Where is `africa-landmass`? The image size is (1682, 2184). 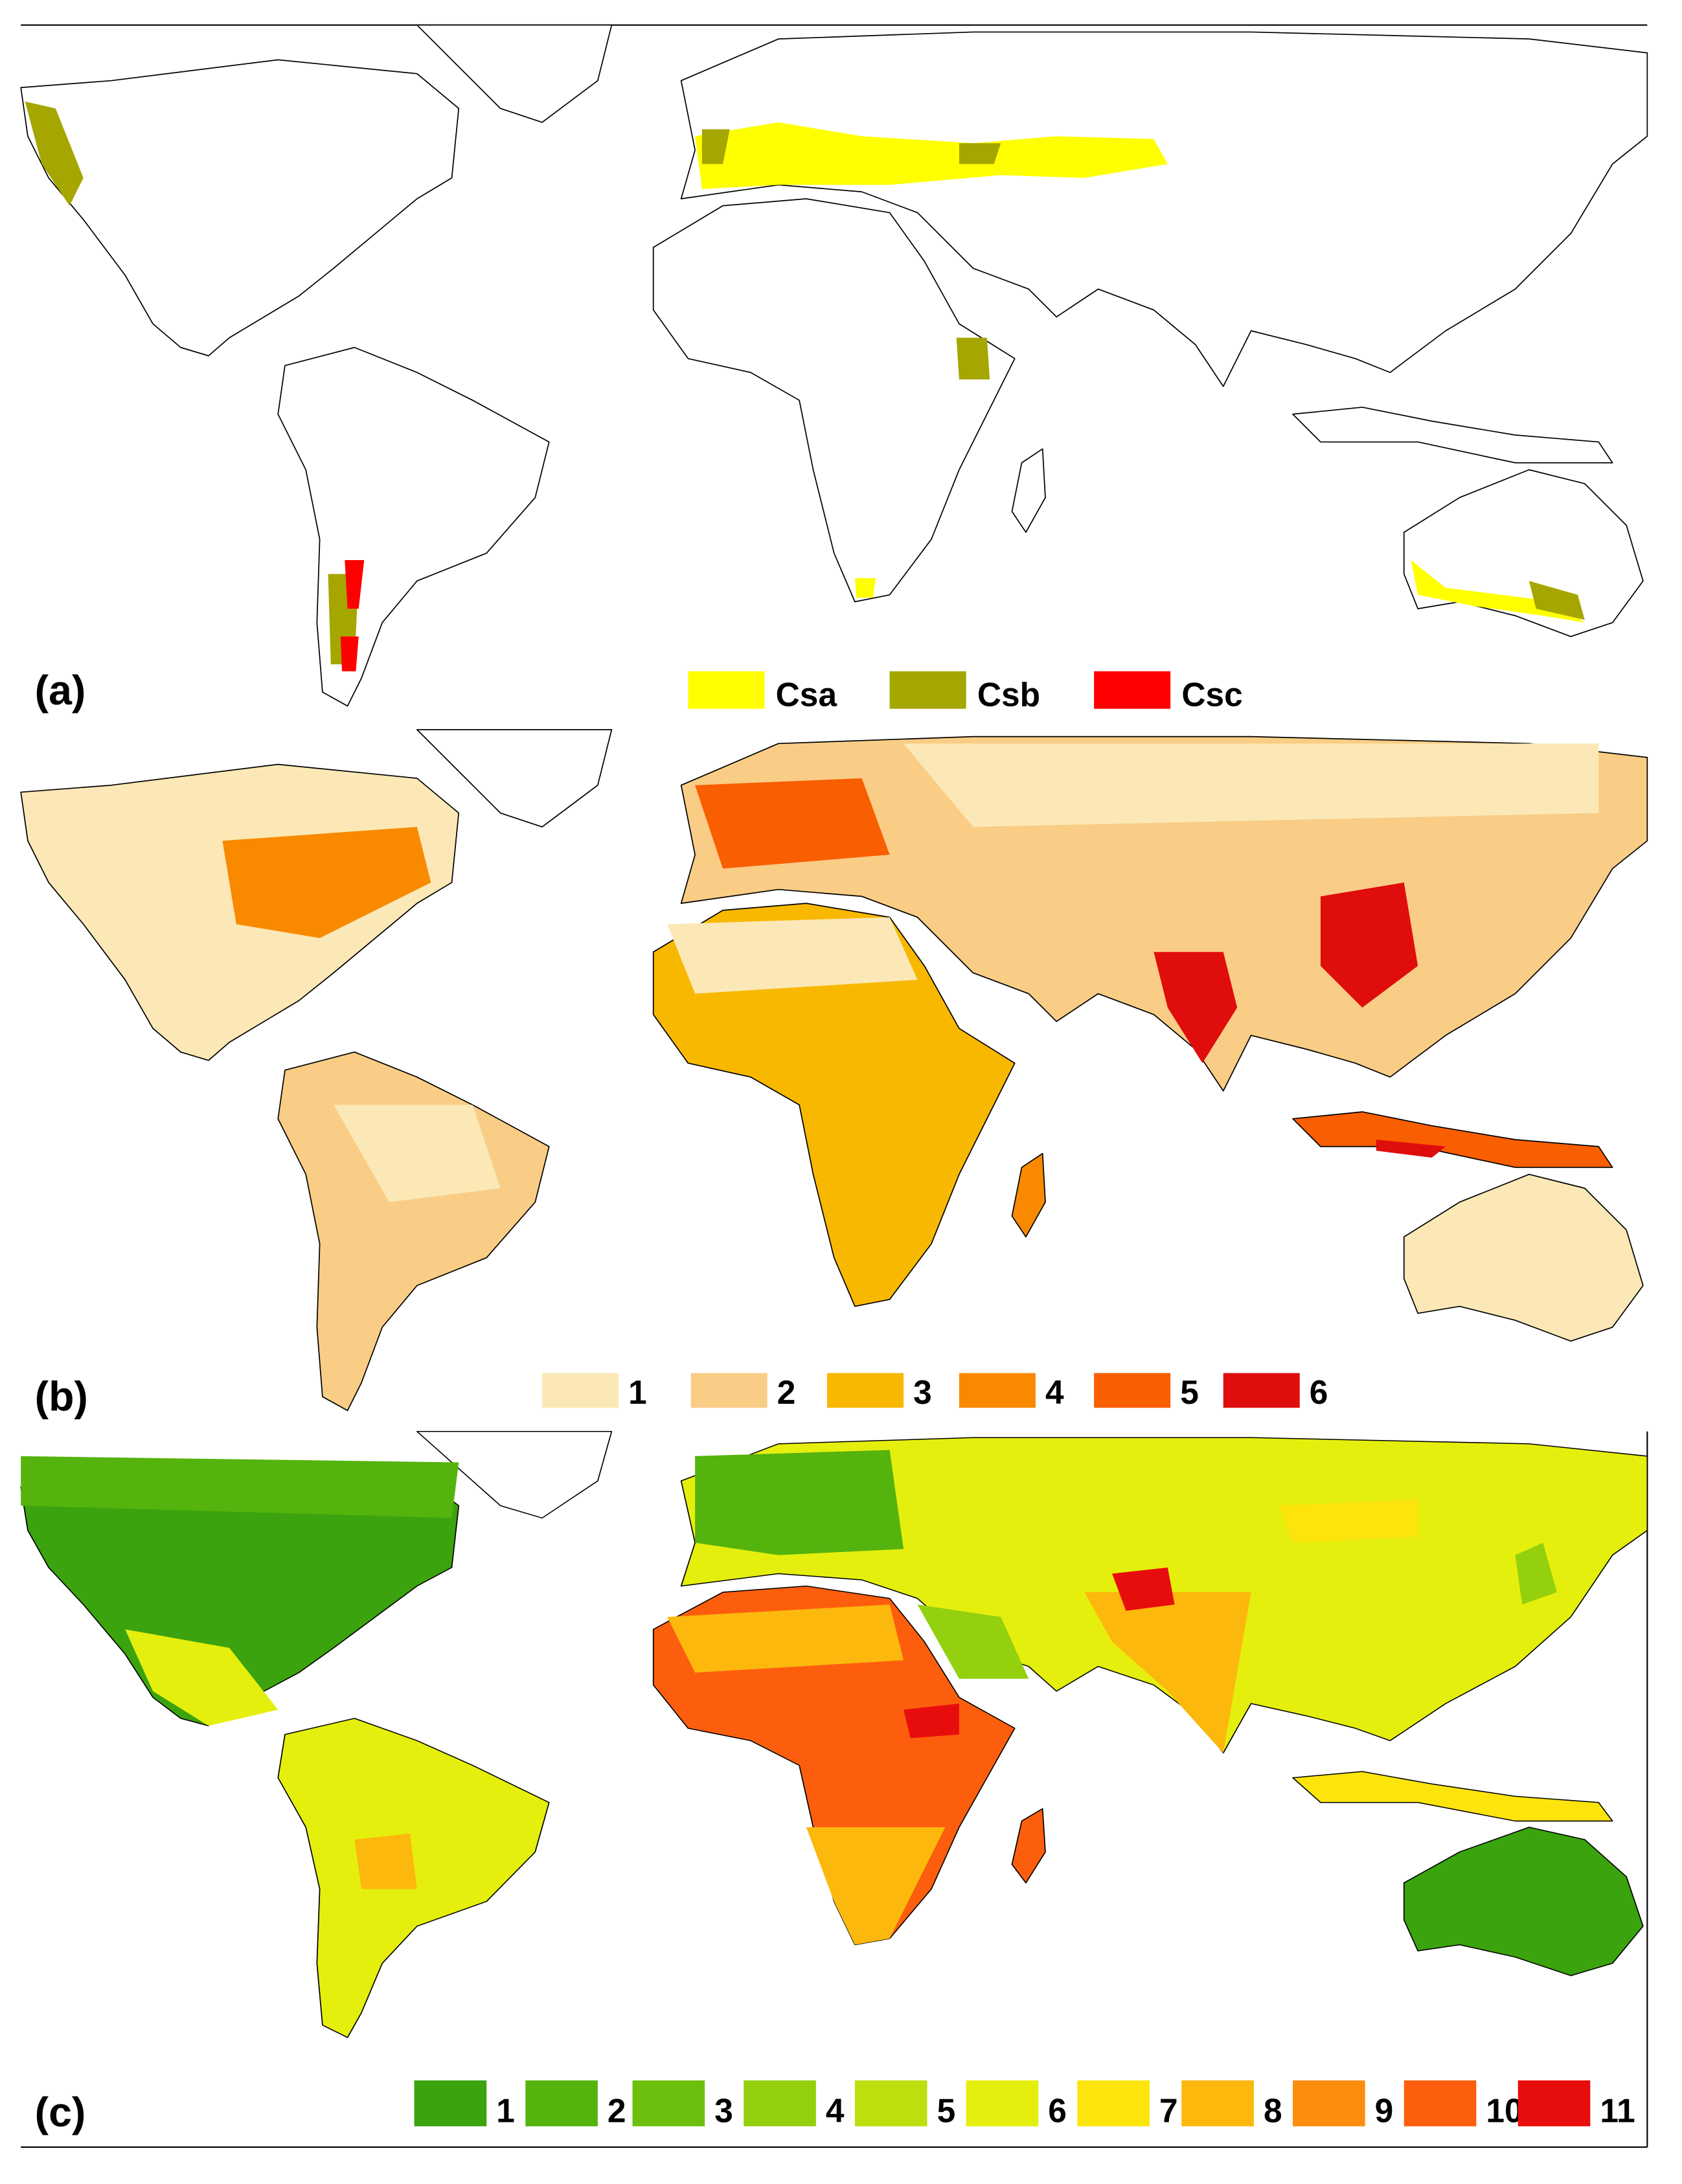
africa-landmass is located at coordinates (834, 400).